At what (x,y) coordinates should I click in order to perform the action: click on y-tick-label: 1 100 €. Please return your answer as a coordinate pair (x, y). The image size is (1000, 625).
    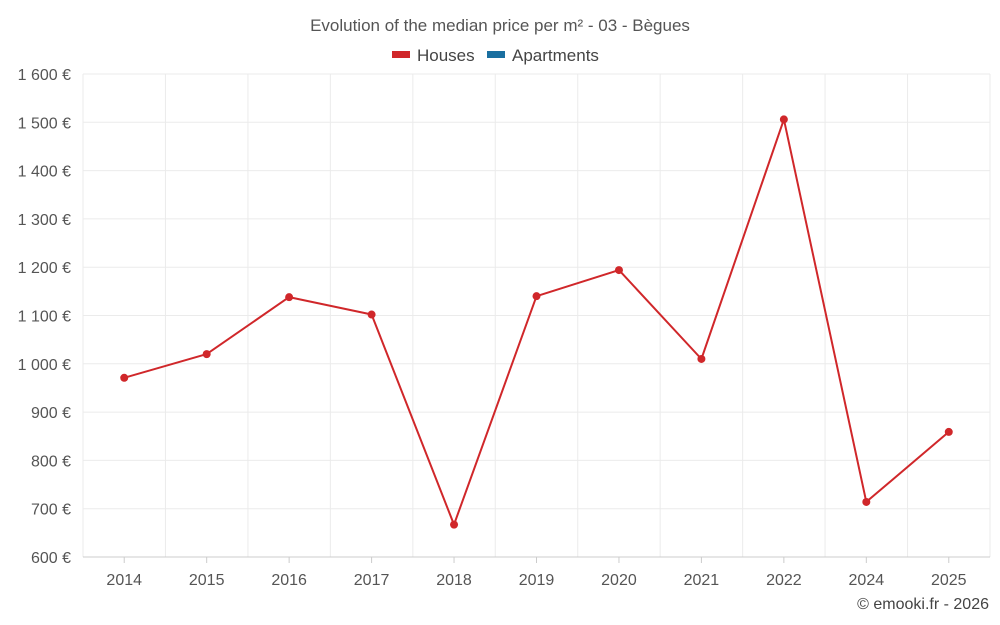
    Looking at the image, I should click on (44, 317).